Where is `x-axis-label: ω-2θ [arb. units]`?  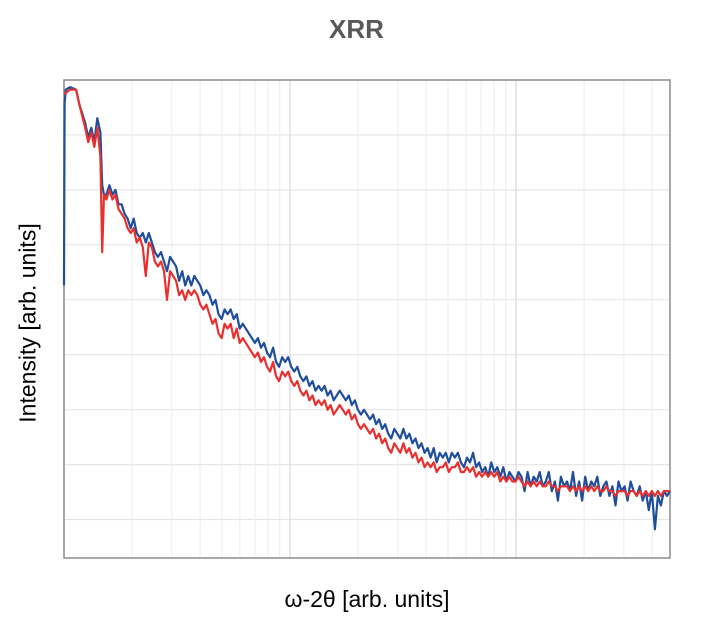
x-axis-label: ω-2θ [arb. units] is located at coordinates (367, 599).